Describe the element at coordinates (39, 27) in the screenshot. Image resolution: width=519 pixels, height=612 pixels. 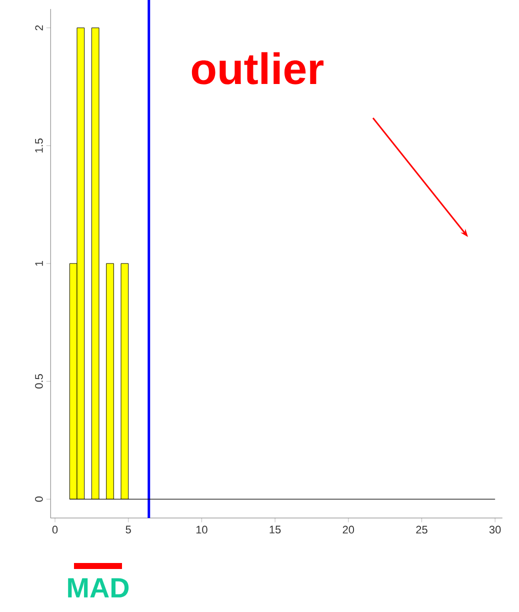
I see `y-tick-label: 2` at that location.